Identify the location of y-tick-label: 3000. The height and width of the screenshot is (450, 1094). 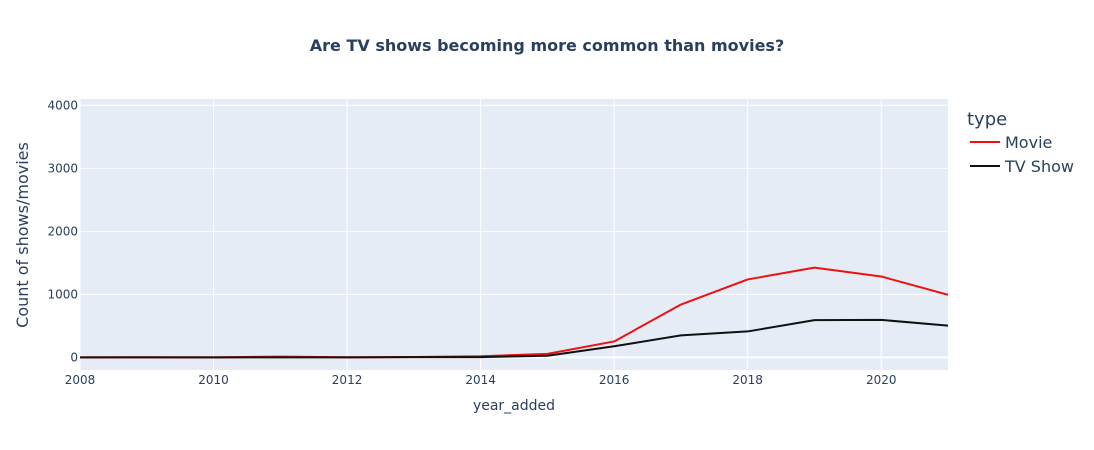
(62, 168).